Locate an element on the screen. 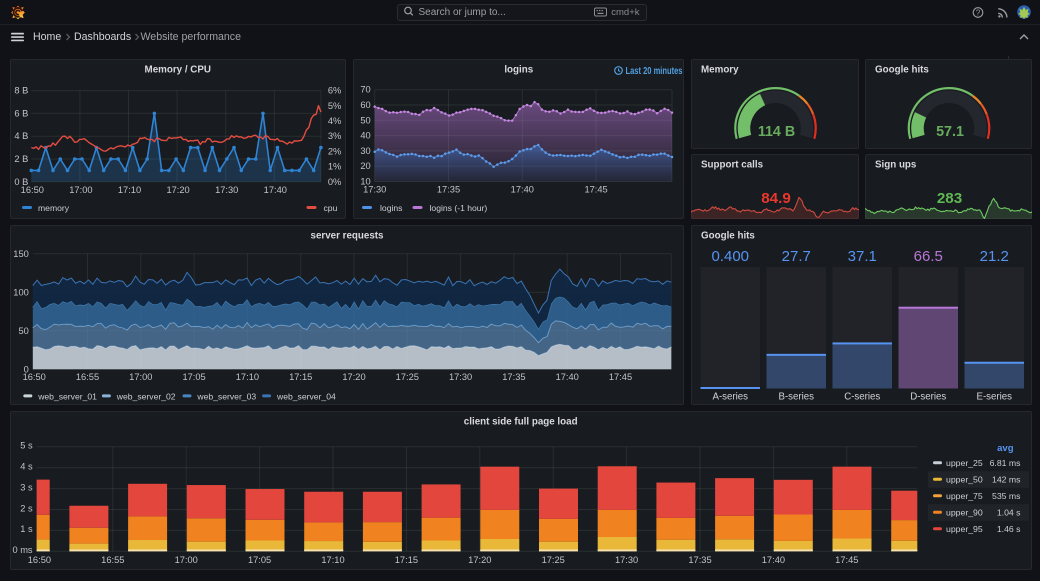  svg-text: C-series is located at coordinates (862, 396).